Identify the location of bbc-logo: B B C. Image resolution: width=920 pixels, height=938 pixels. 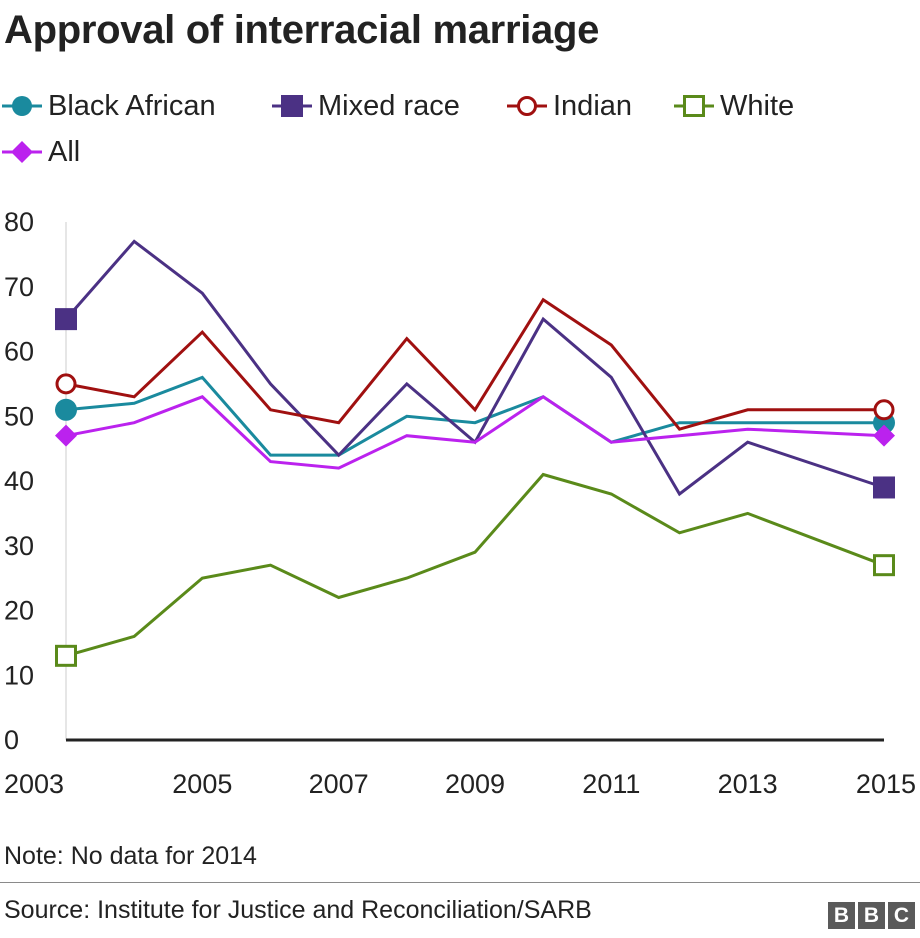
(871, 915).